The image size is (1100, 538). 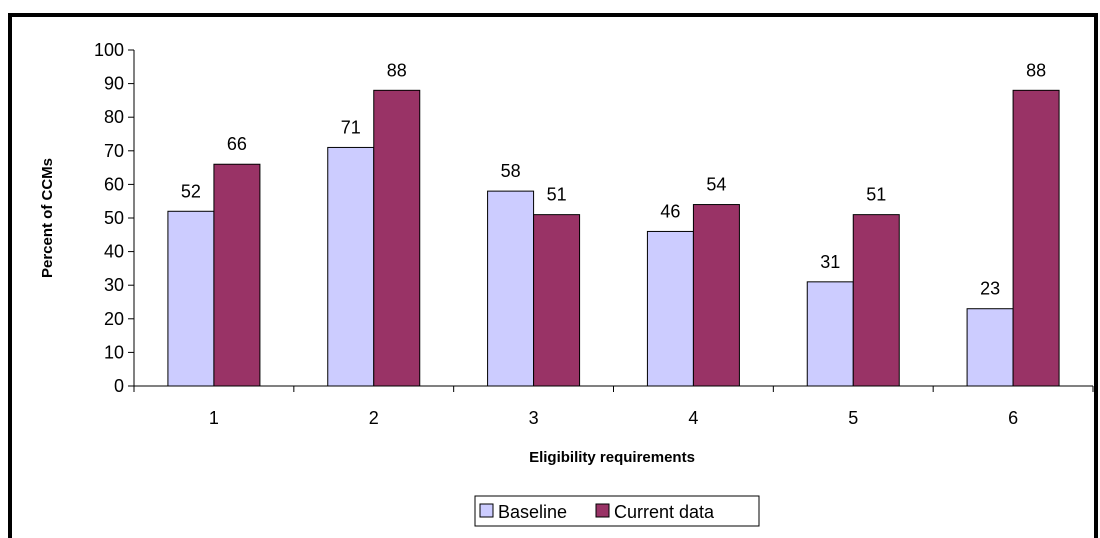 What do you see at coordinates (351, 127) in the screenshot?
I see `data-label: 71` at bounding box center [351, 127].